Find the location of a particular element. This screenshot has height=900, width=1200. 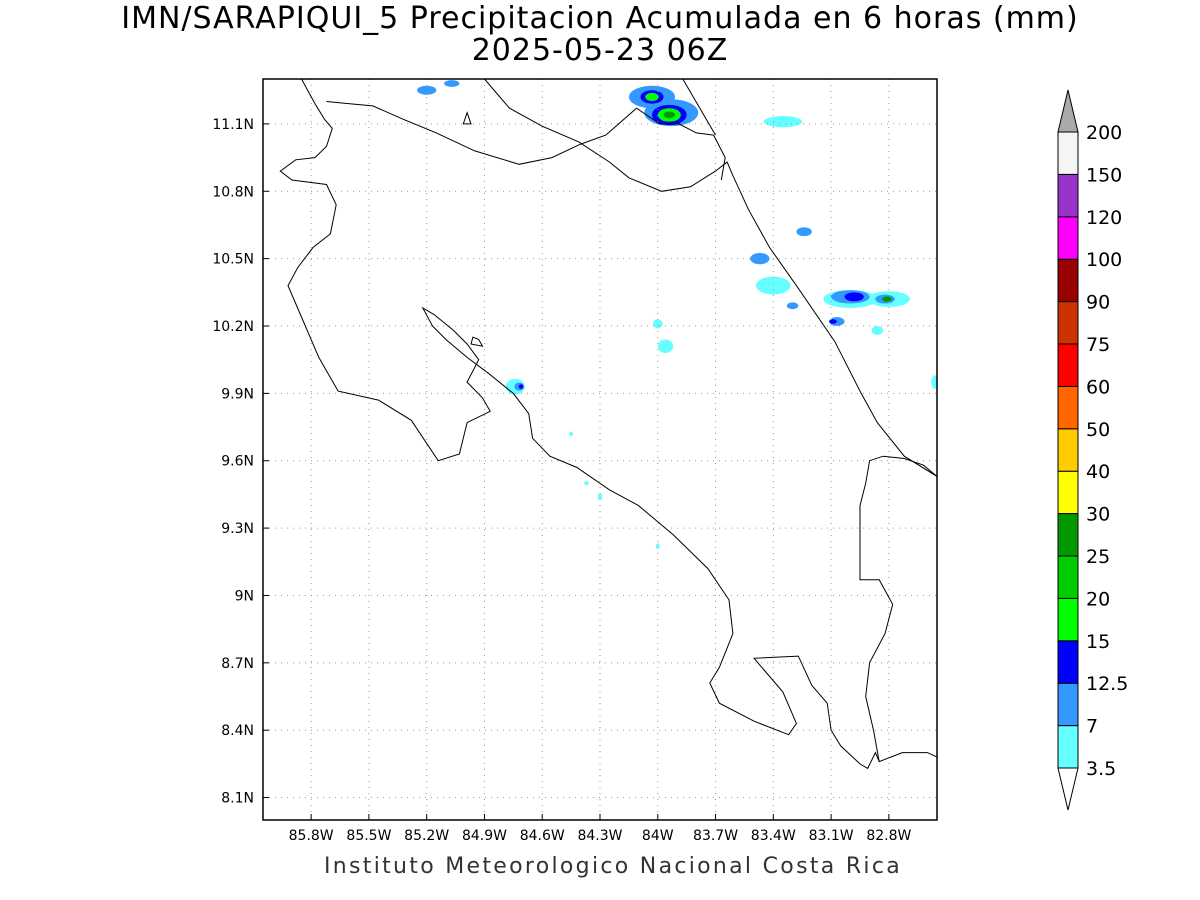

island-outline is located at coordinates (477, 341).